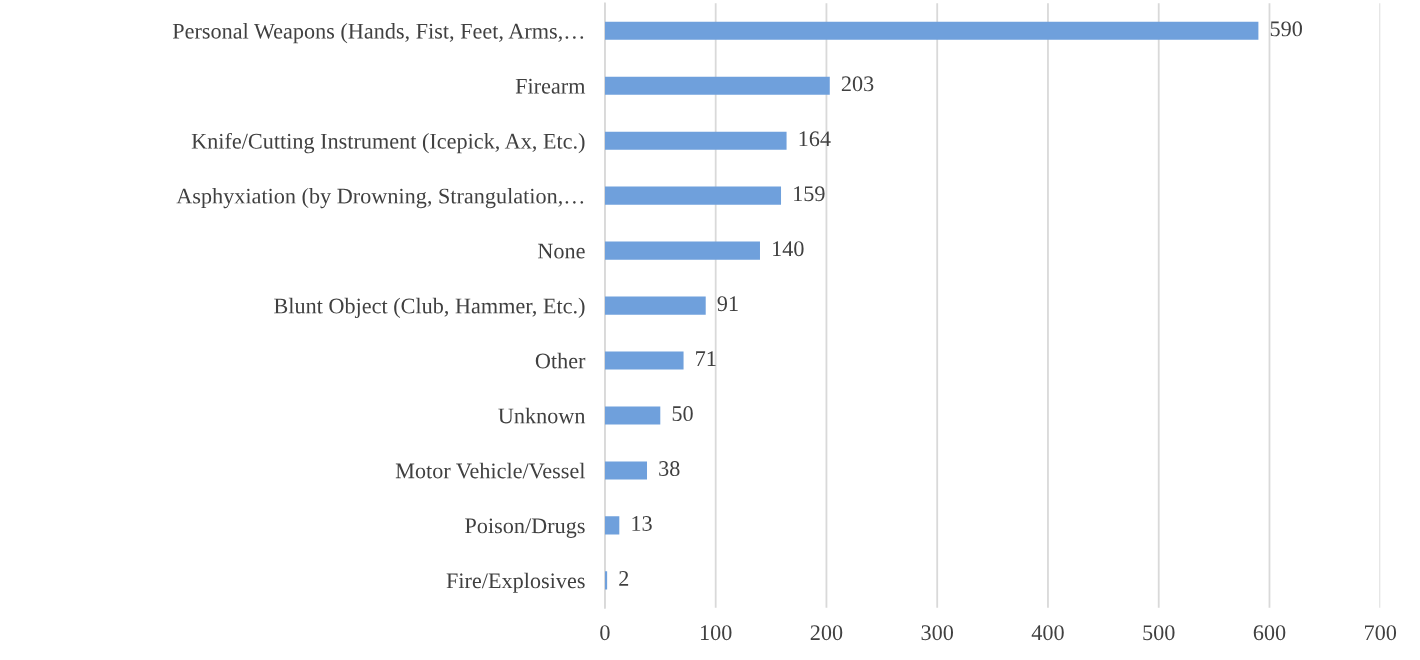 The width and height of the screenshot is (1420, 660). Describe the element at coordinates (682, 414) in the screenshot. I see `data-label: 50` at that location.